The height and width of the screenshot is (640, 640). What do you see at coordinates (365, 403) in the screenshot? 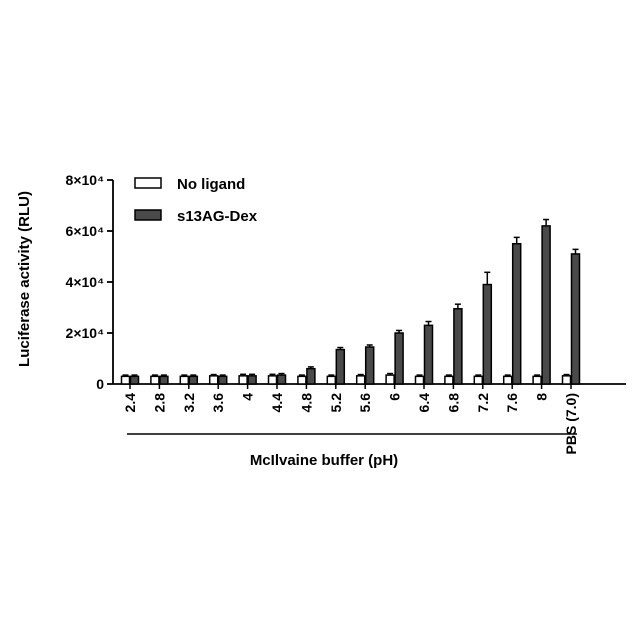
I see `x-tick-label: 5.6` at bounding box center [365, 403].